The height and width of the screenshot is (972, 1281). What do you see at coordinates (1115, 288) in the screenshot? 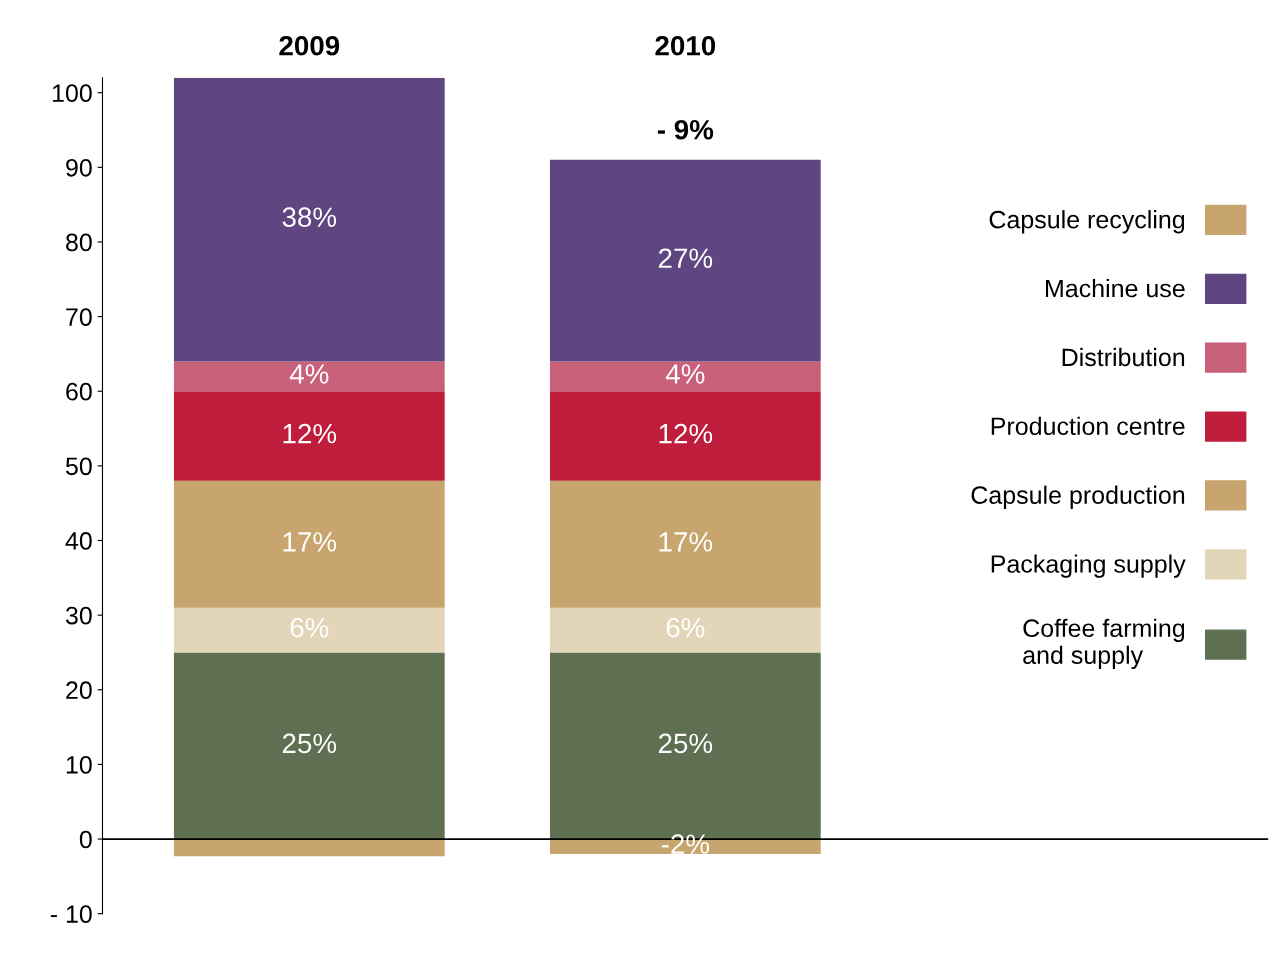
I see `legend-label: Machine use` at bounding box center [1115, 288].